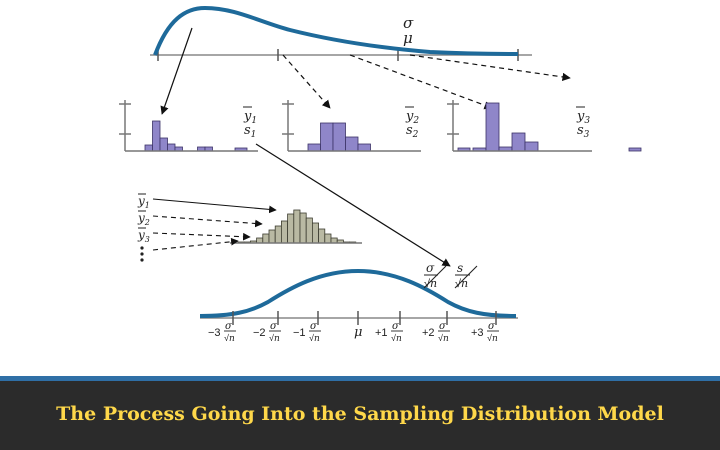 Image resolution: width=720 pixels, height=450 pixels. What do you see at coordinates (583, 117) in the screenshot?
I see `sample-3-mean-label: y3` at bounding box center [583, 117].